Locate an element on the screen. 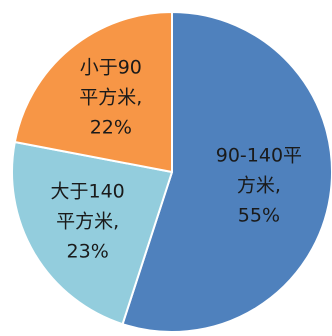 This screenshot has width=332, height=336. slice-label-line: 90-140平 is located at coordinates (259, 155).